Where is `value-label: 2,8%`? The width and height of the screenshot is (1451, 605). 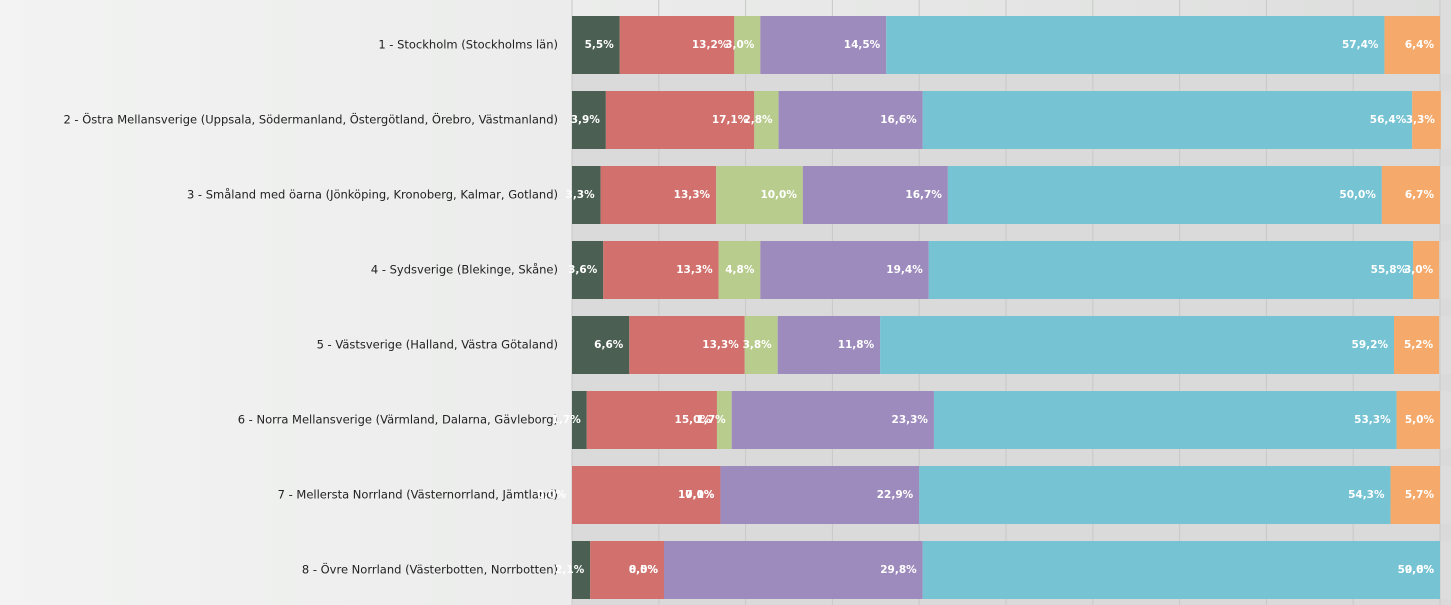
value-label: 2,8% is located at coordinates (758, 120).